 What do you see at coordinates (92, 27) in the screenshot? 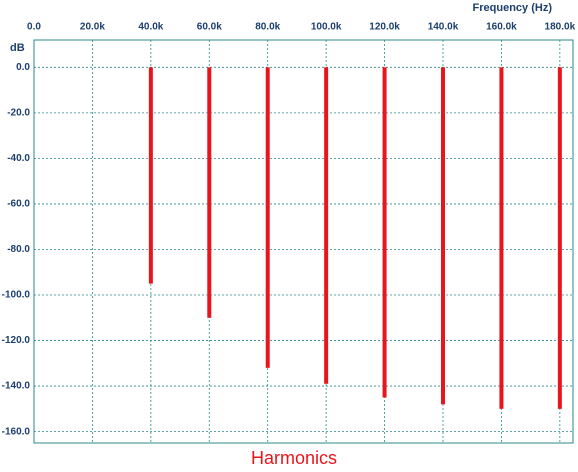
I see `x-tick-label: 20.0k` at bounding box center [92, 27].